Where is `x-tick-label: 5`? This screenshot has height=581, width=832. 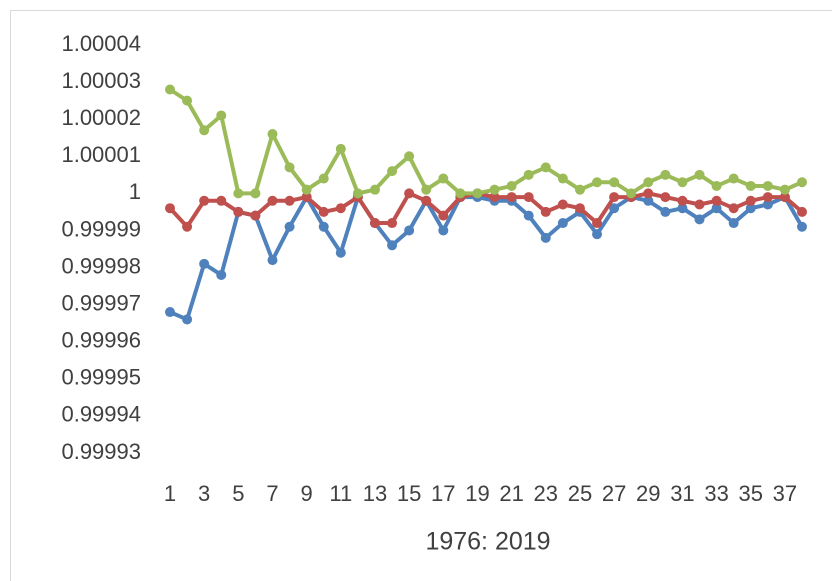 x-tick-label: 5 is located at coordinates (238, 493).